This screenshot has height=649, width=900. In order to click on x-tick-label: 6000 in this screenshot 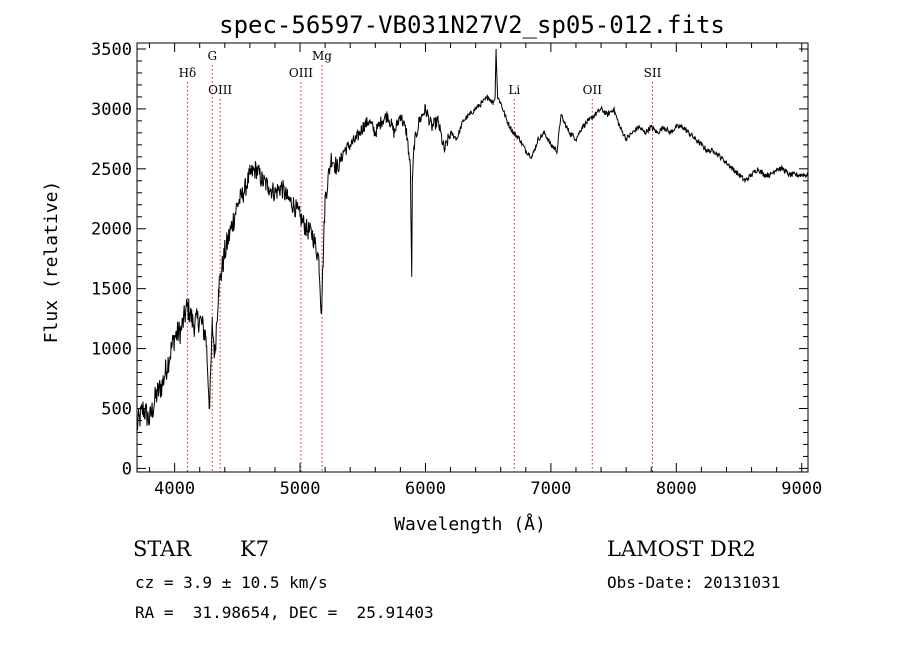, I will do `click(425, 489)`.